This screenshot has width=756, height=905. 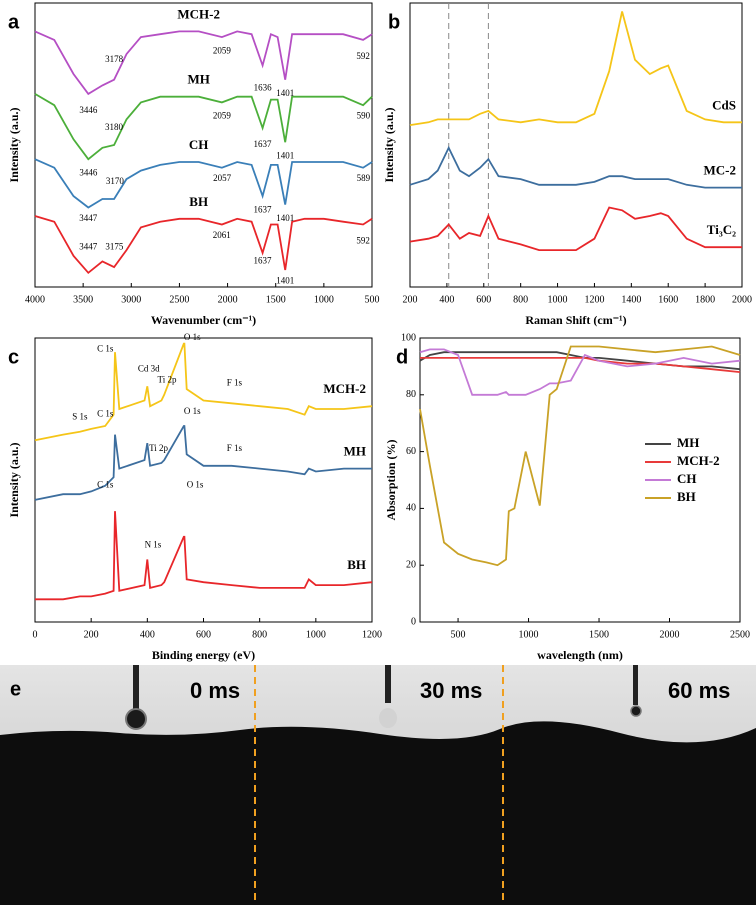 I want to click on x-tick-label: 1600, so click(x=668, y=299).